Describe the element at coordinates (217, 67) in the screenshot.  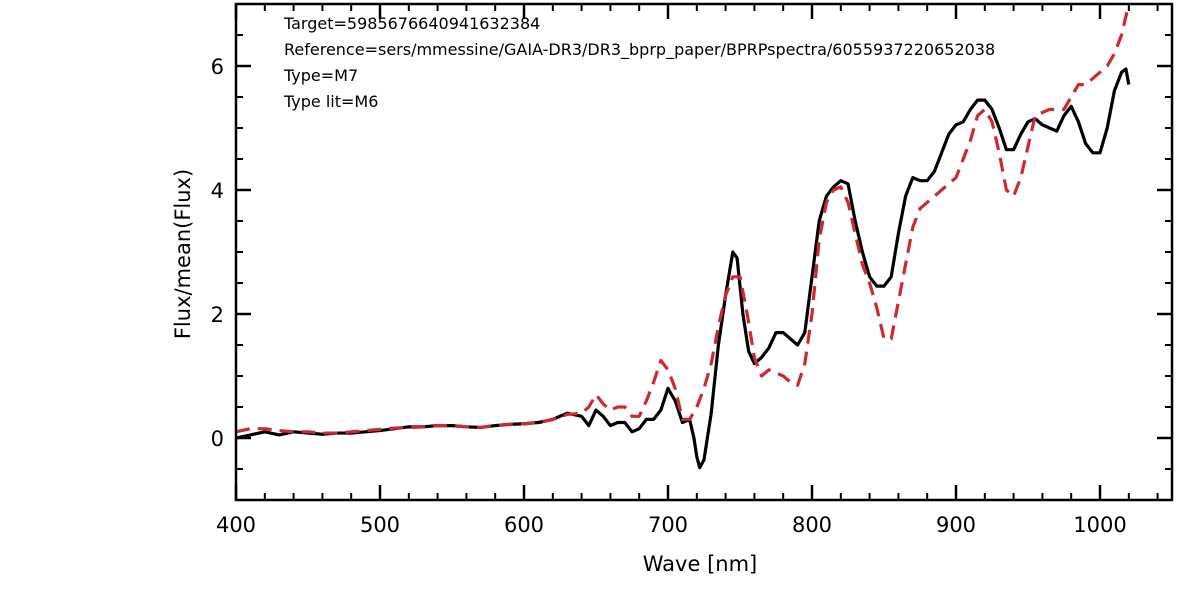
I see `y-tick-label: 6` at that location.